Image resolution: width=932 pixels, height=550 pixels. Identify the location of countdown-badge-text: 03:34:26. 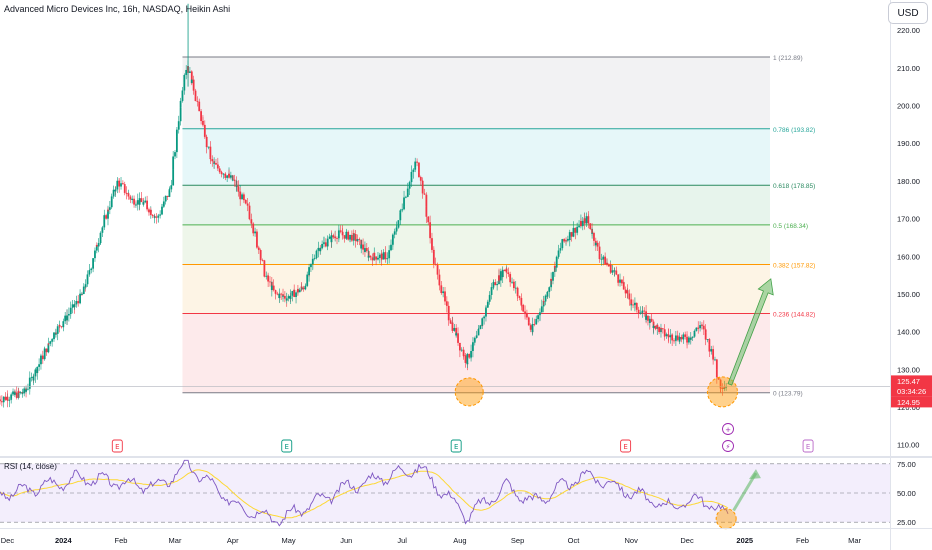
(911, 391).